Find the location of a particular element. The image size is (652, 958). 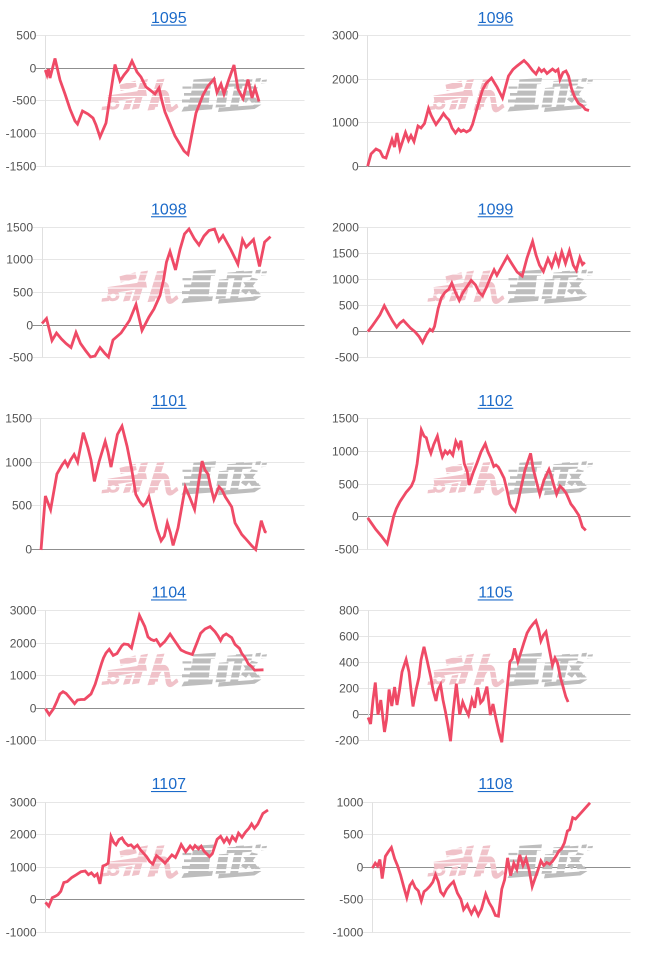

svg-text: 200 is located at coordinates (349, 688).